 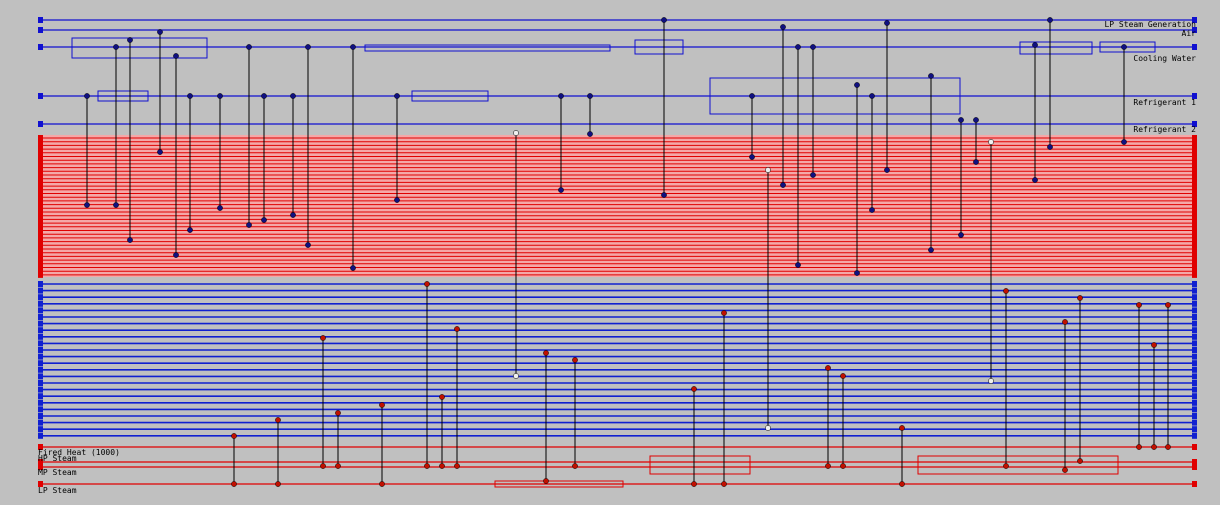 I want to click on utility-label: LP Steam, so click(x=57, y=490).